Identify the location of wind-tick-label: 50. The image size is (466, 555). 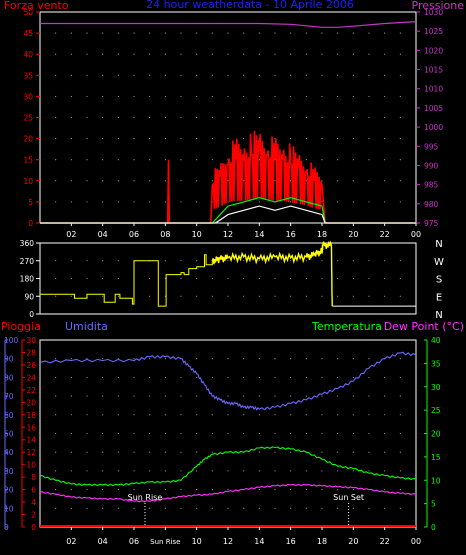
(28, 12).